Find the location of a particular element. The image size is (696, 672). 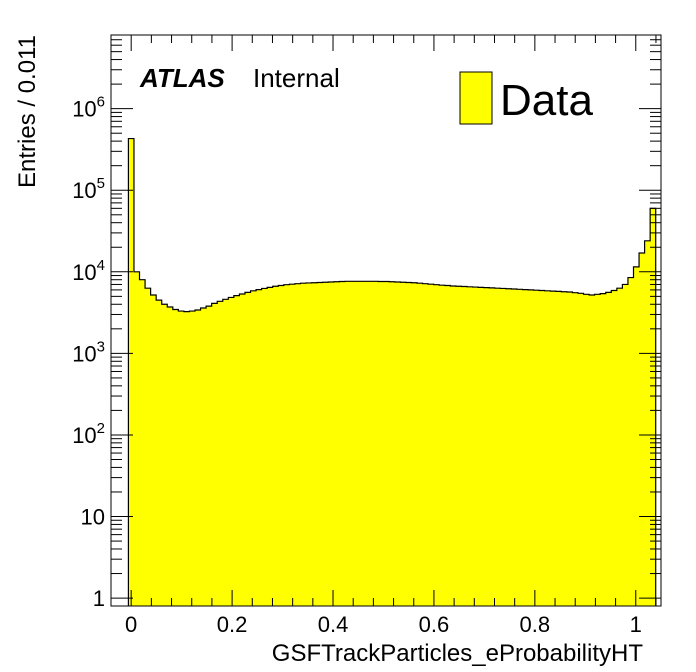

x-tick-label: 0.2 is located at coordinates (232, 624).